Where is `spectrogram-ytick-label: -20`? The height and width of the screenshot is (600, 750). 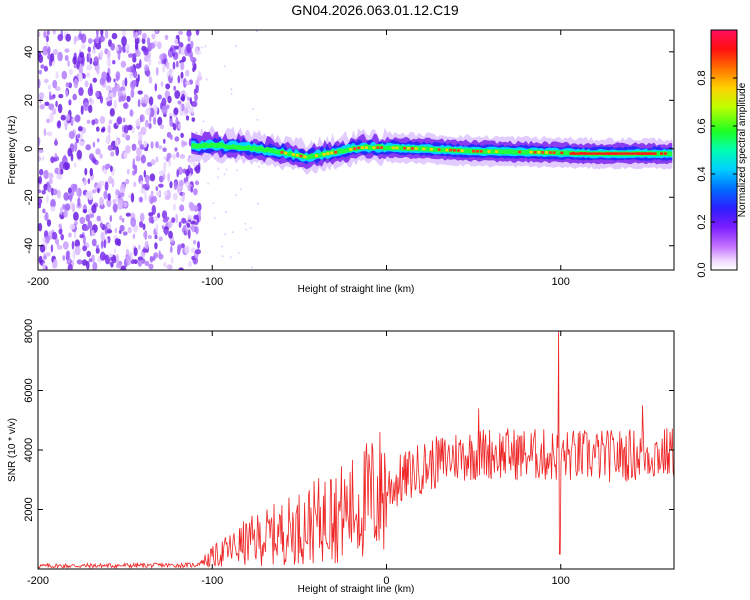 spectrogram-ytick-label: -20 is located at coordinates (29, 197).